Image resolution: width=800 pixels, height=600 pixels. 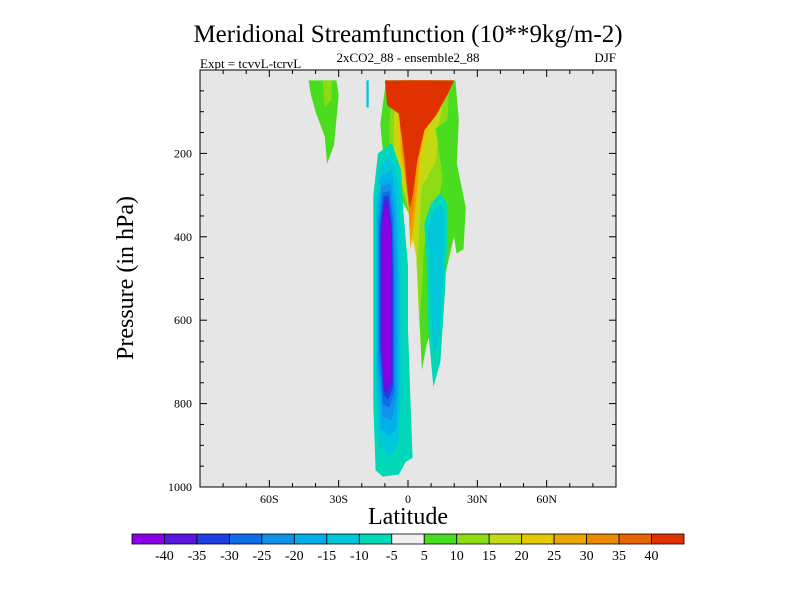 I want to click on contour-region-southern-upper-tongue-outer, so click(x=323, y=122).